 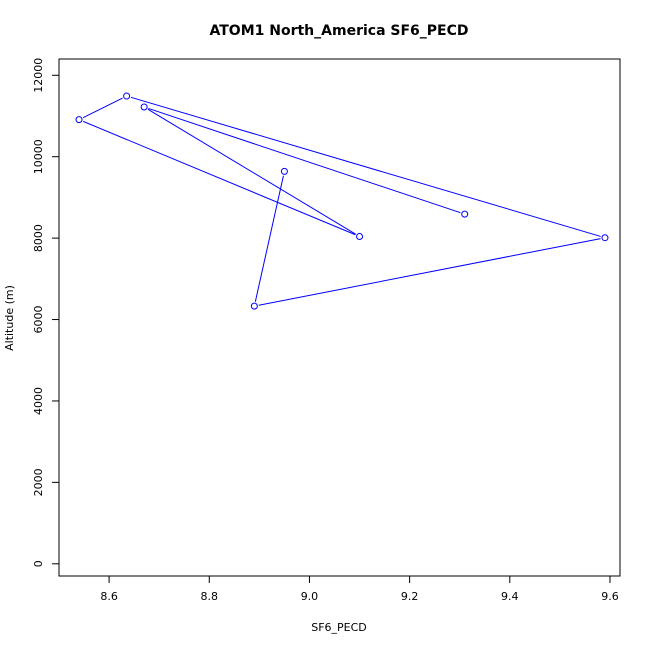 I want to click on y-axis: 0 2000 4000 6000 8000 10000 12000, so click(x=45, y=312).